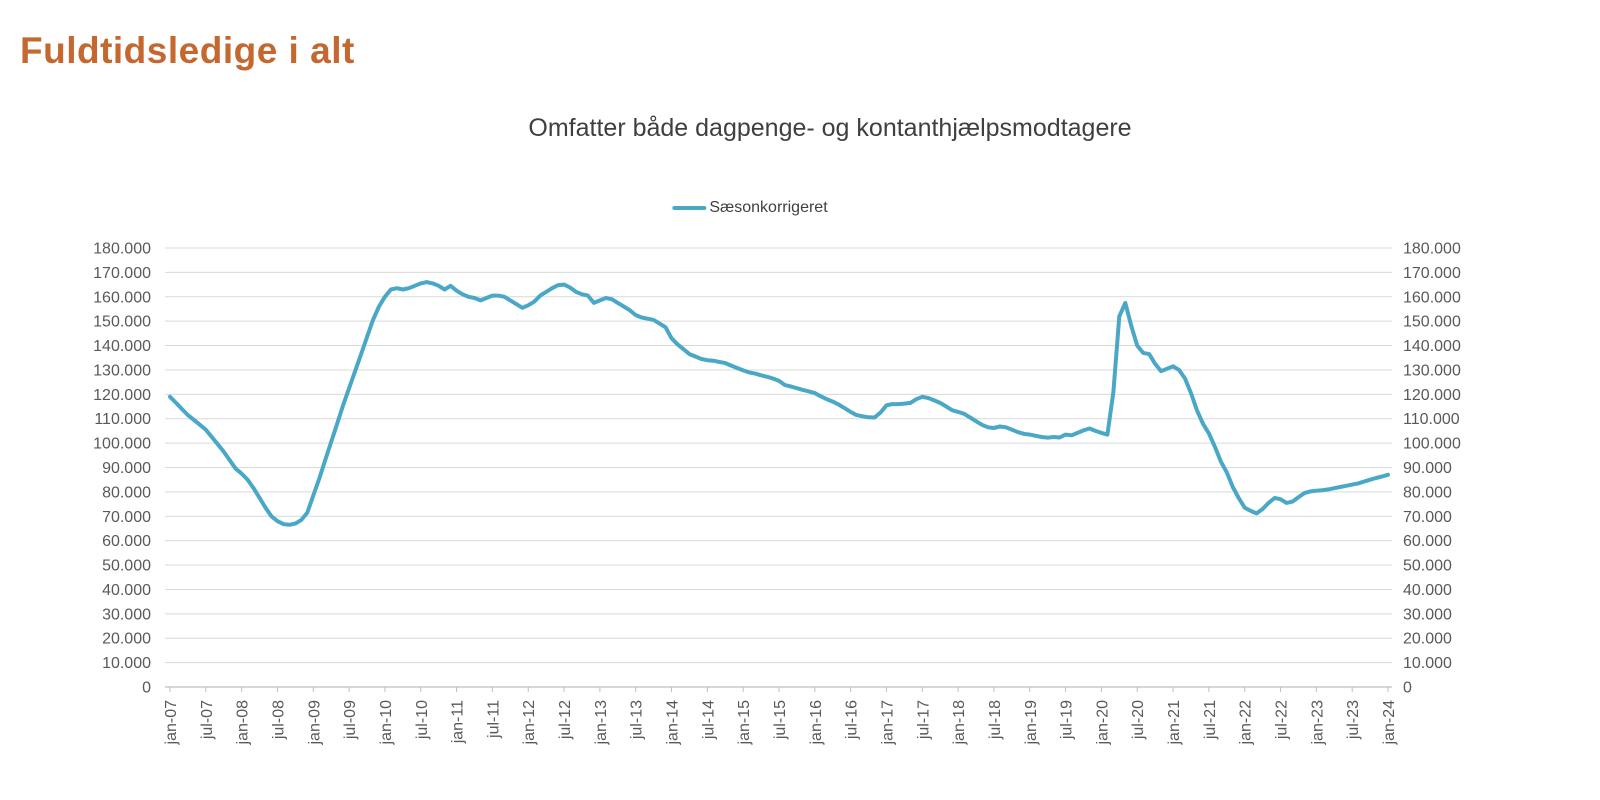  What do you see at coordinates (126, 492) in the screenshot?
I see `y-axis-label-left: 80.000` at bounding box center [126, 492].